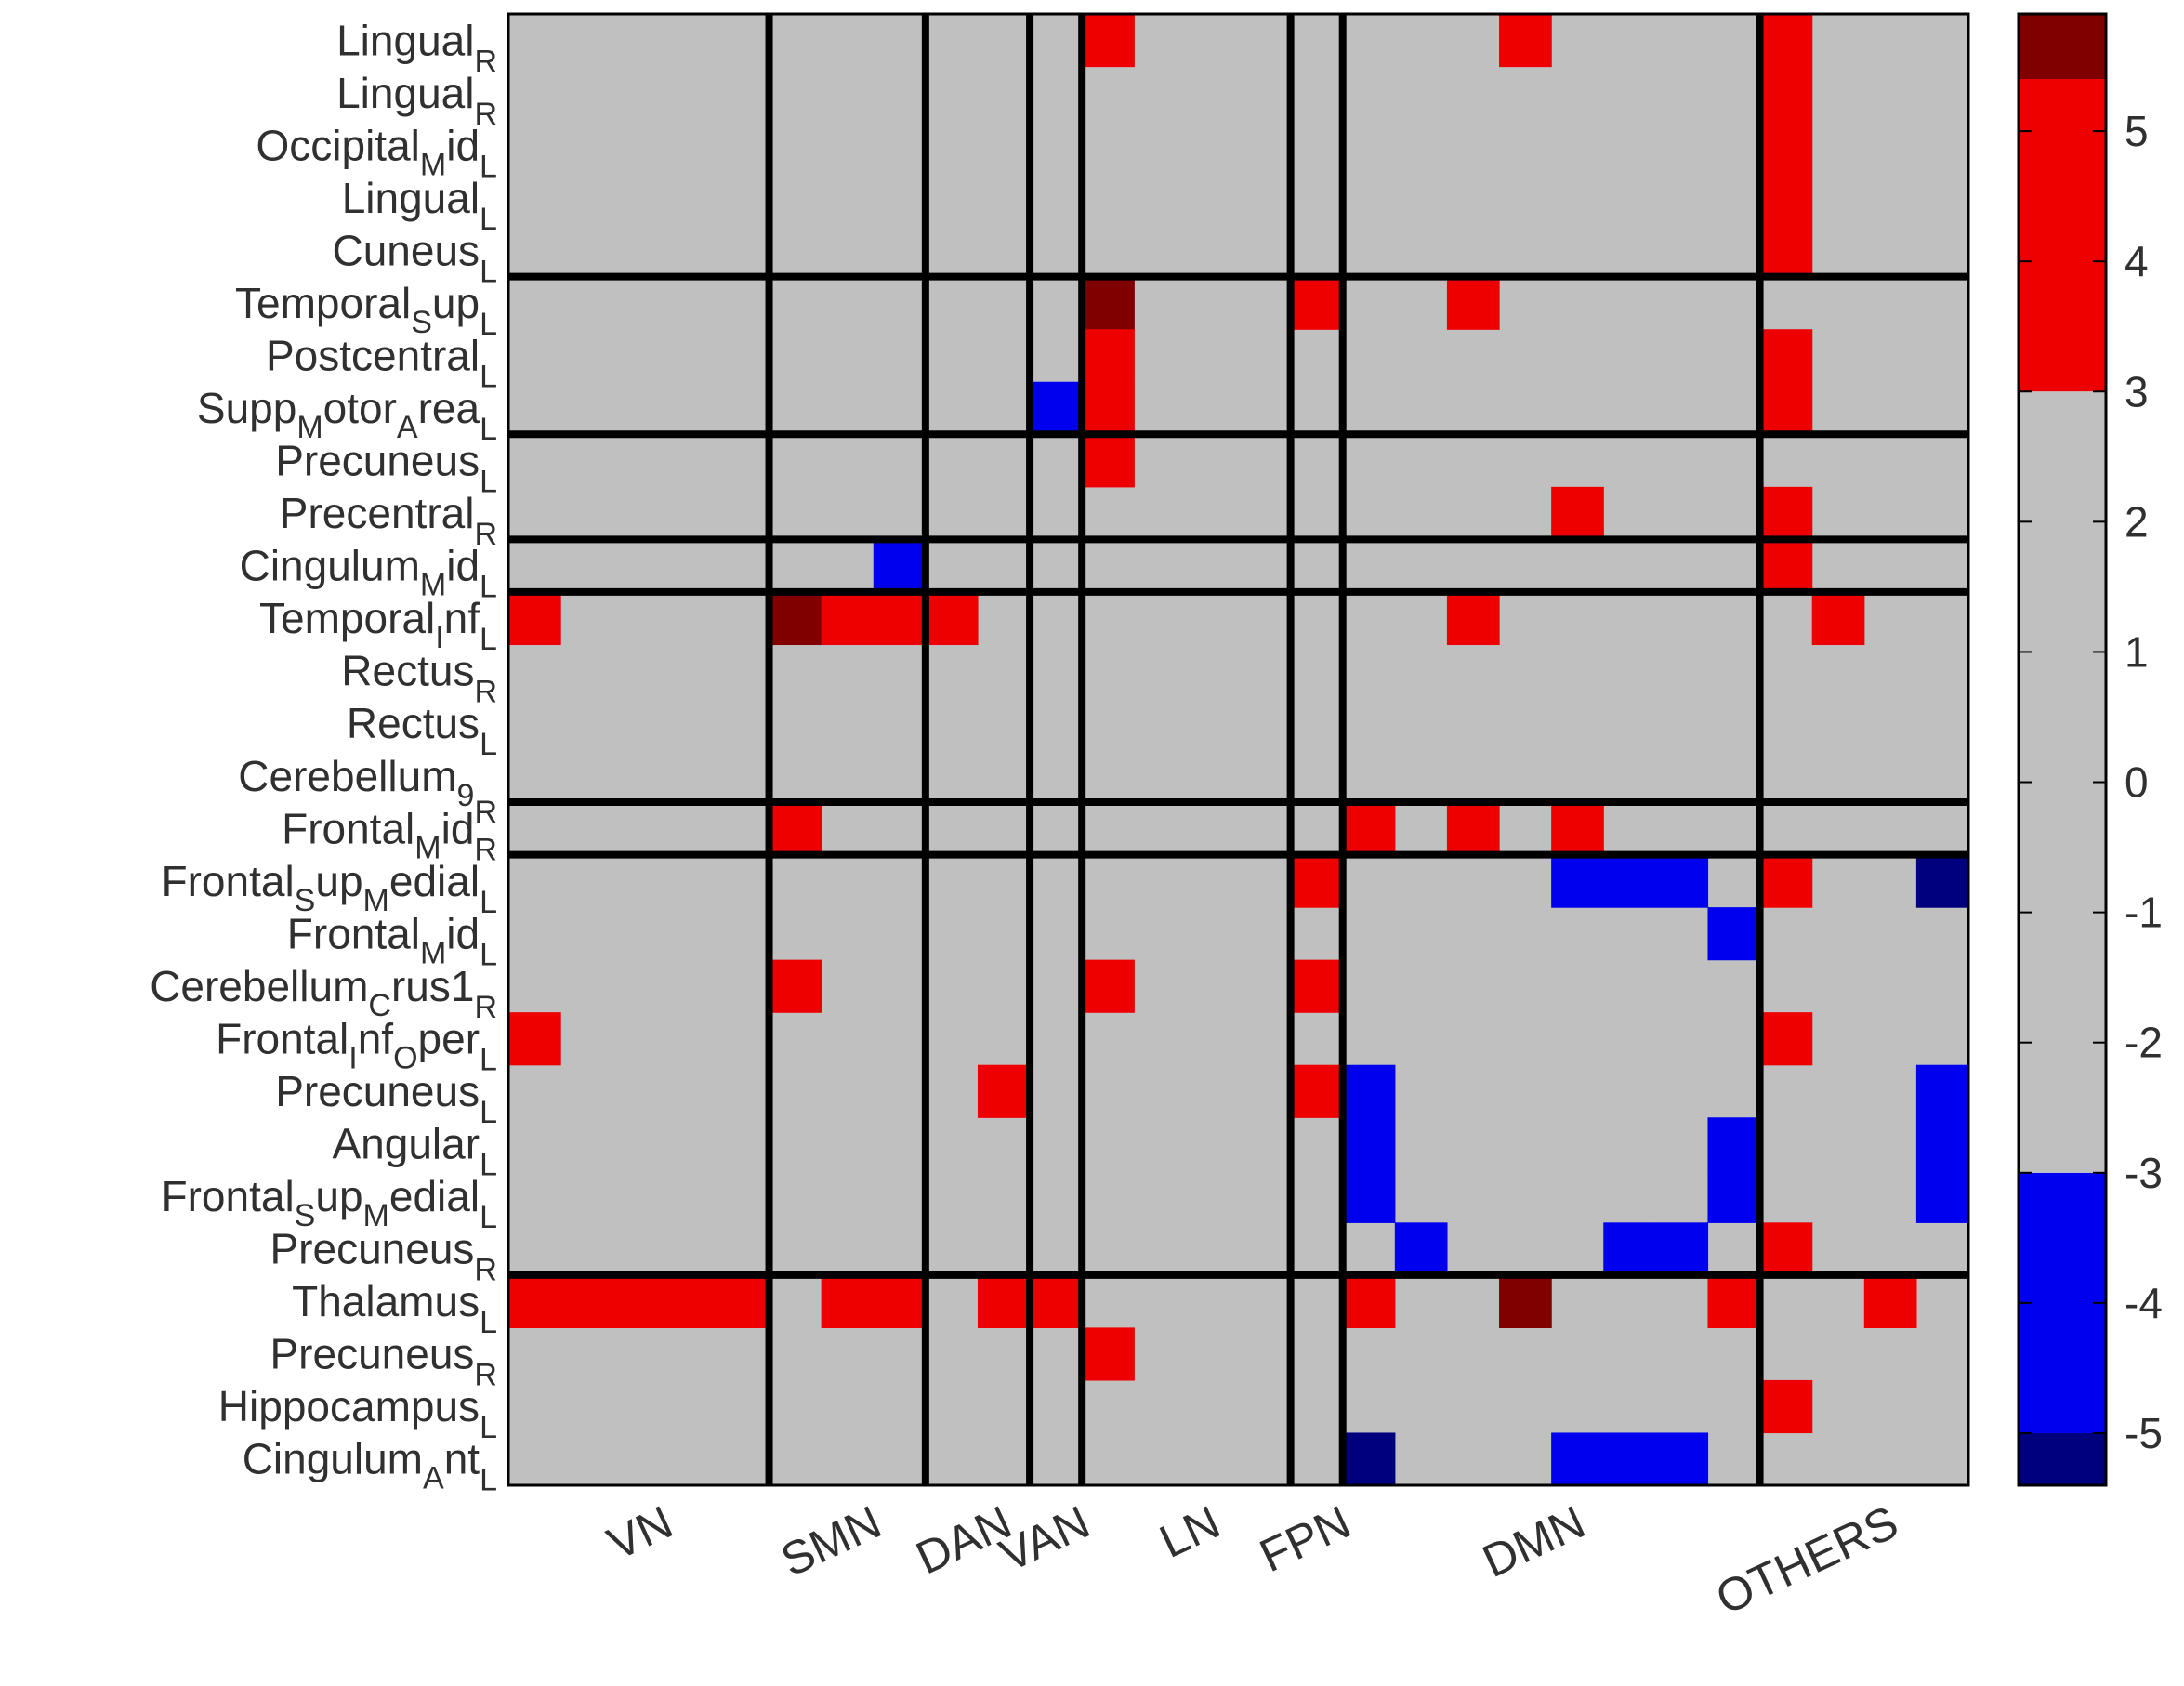 This screenshot has height=1686, width=2184. What do you see at coordinates (367, 791) in the screenshot?
I see `row-label: Cerebellum9R` at bounding box center [367, 791].